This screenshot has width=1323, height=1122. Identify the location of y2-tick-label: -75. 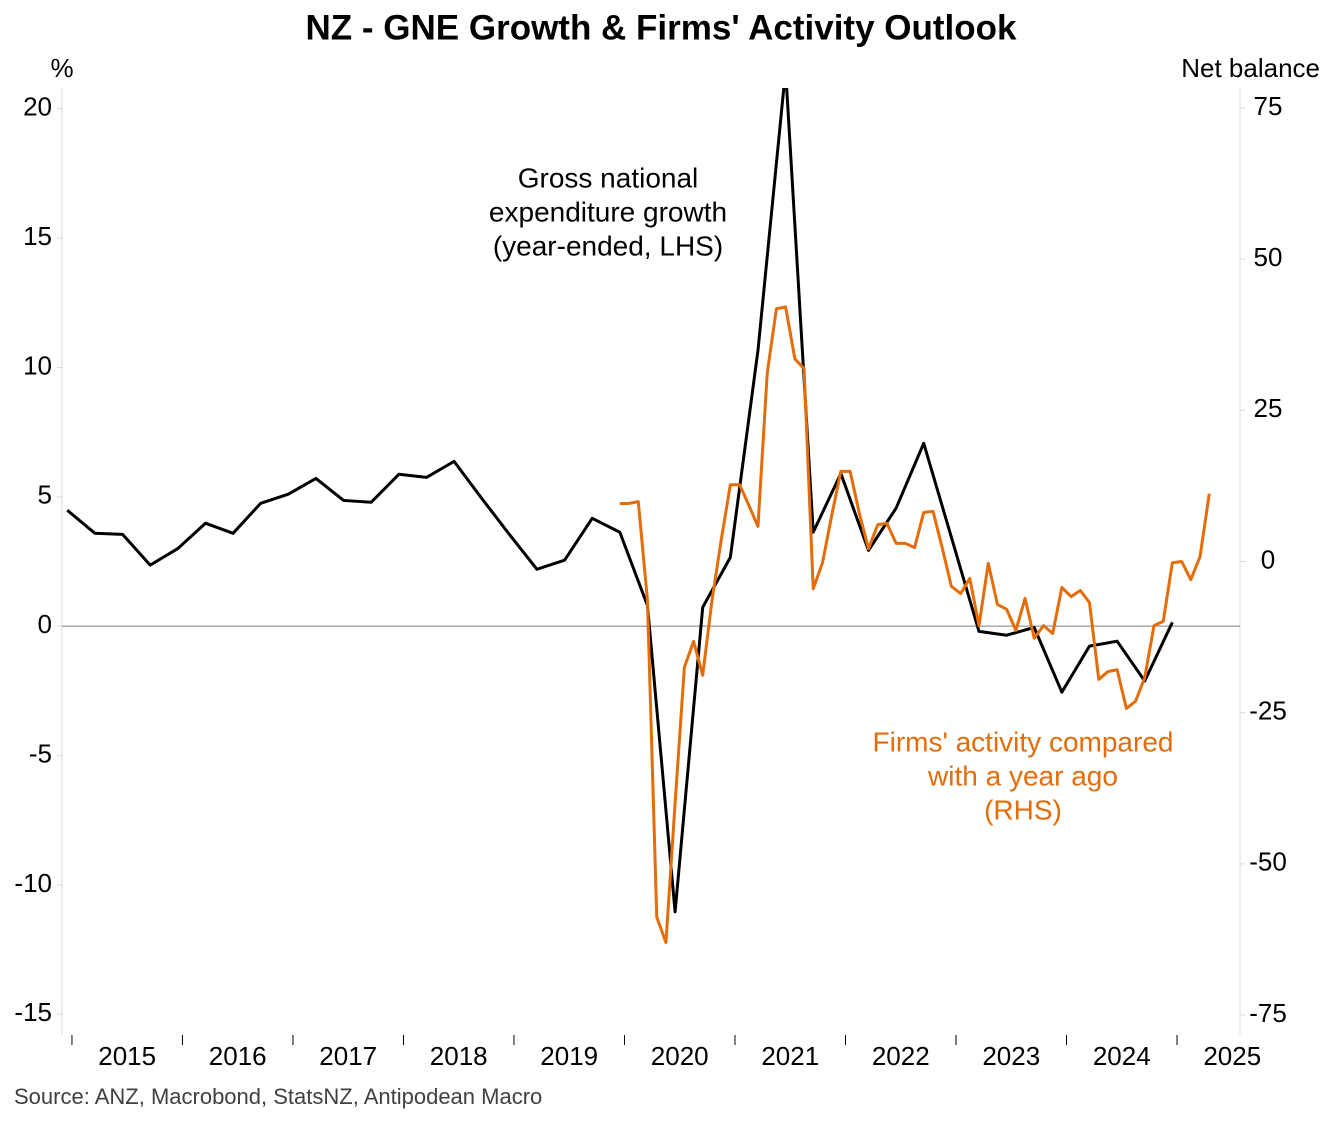
(1268, 1013).